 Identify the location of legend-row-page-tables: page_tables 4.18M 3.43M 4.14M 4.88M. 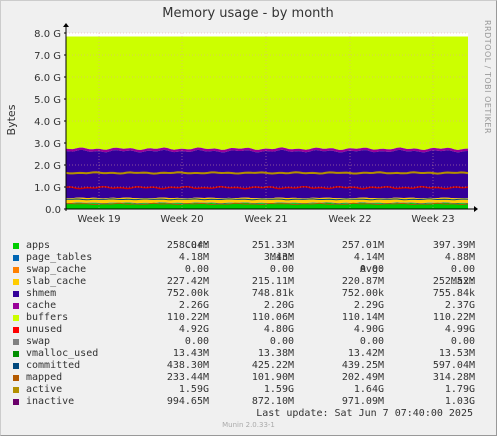
(249, 258).